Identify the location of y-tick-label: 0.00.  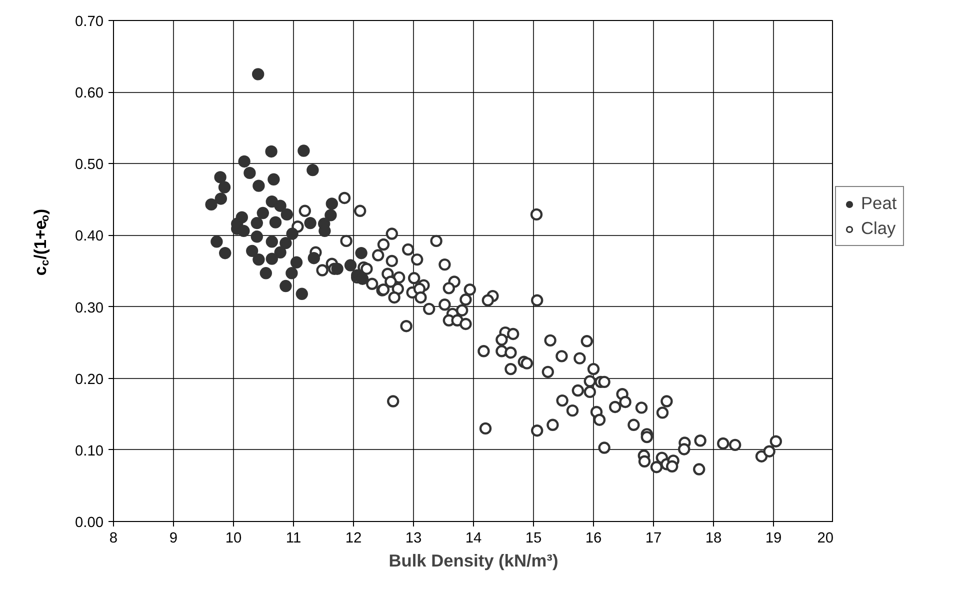
(89, 523).